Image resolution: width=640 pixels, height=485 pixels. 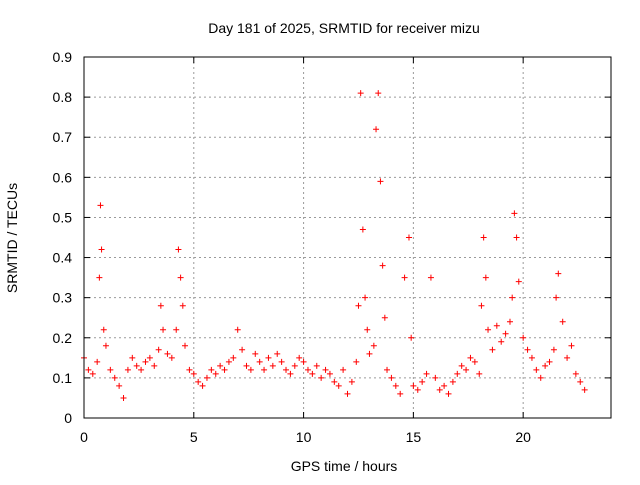 What do you see at coordinates (63, 97) in the screenshot?
I see `y-tick-label: 0.8` at bounding box center [63, 97].